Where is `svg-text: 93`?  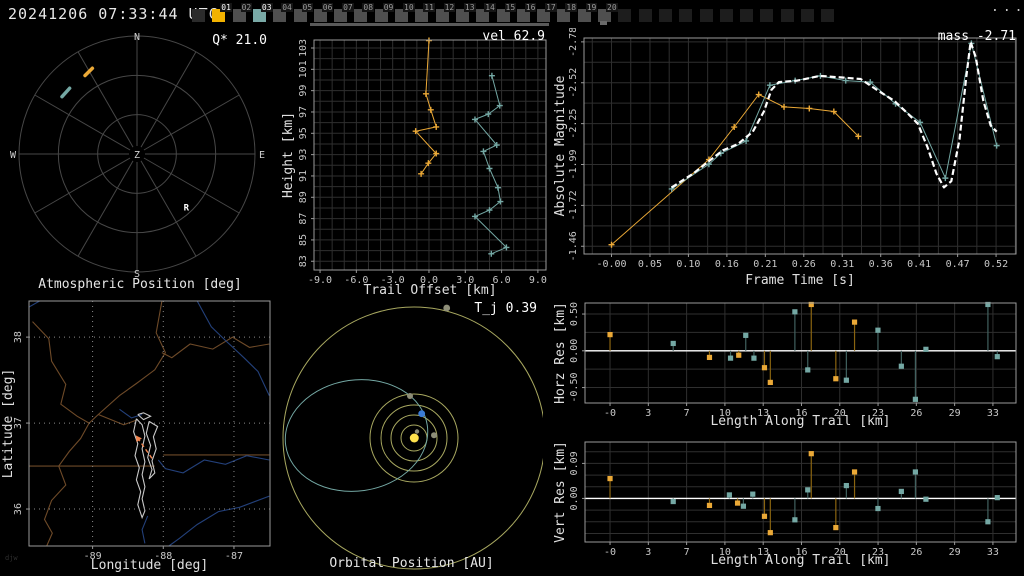
svg-text: 93 is located at coordinates (303, 155).